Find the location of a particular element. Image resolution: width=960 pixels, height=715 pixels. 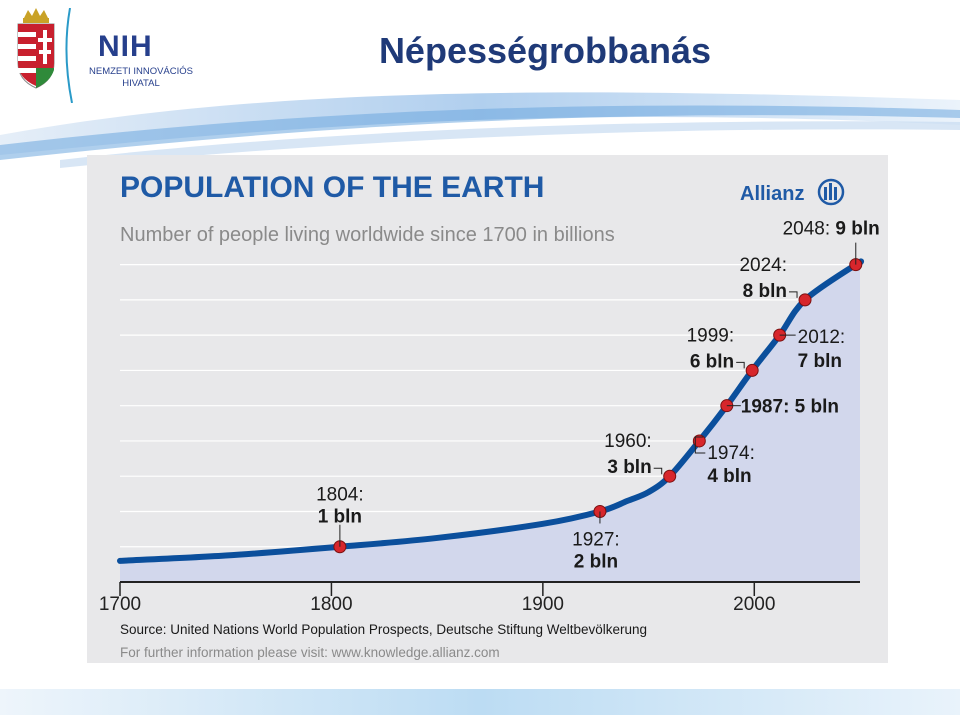

nih-logo-subtitle: NEMZETI INNOVÁCIÓS HIVATAL is located at coordinates (141, 78).